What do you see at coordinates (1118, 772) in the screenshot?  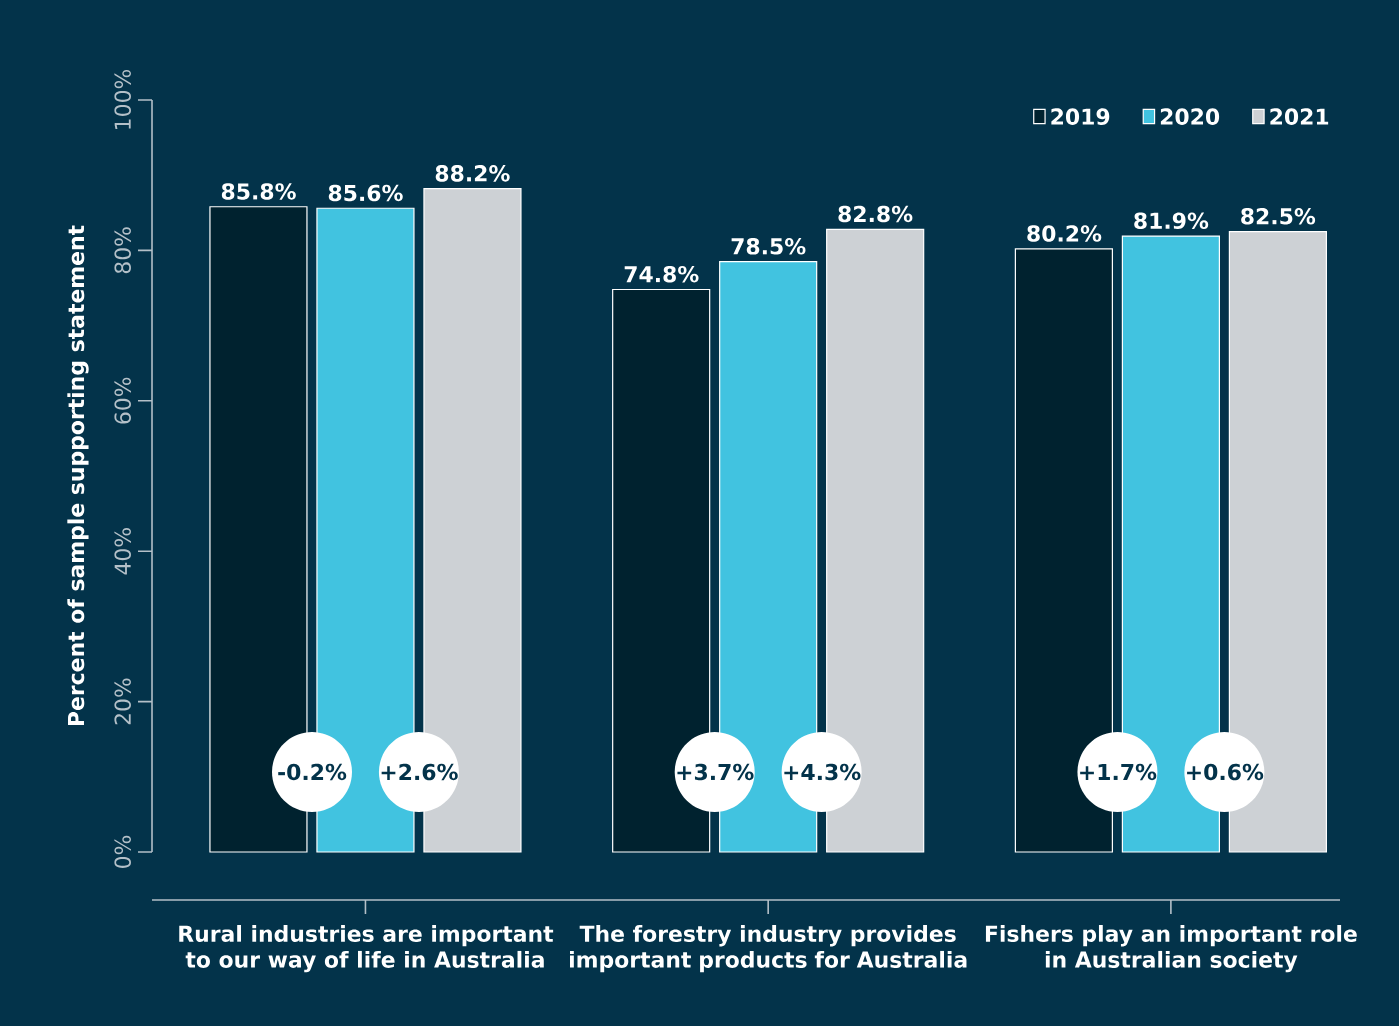 I see `annotation: +1.7%` at bounding box center [1118, 772].